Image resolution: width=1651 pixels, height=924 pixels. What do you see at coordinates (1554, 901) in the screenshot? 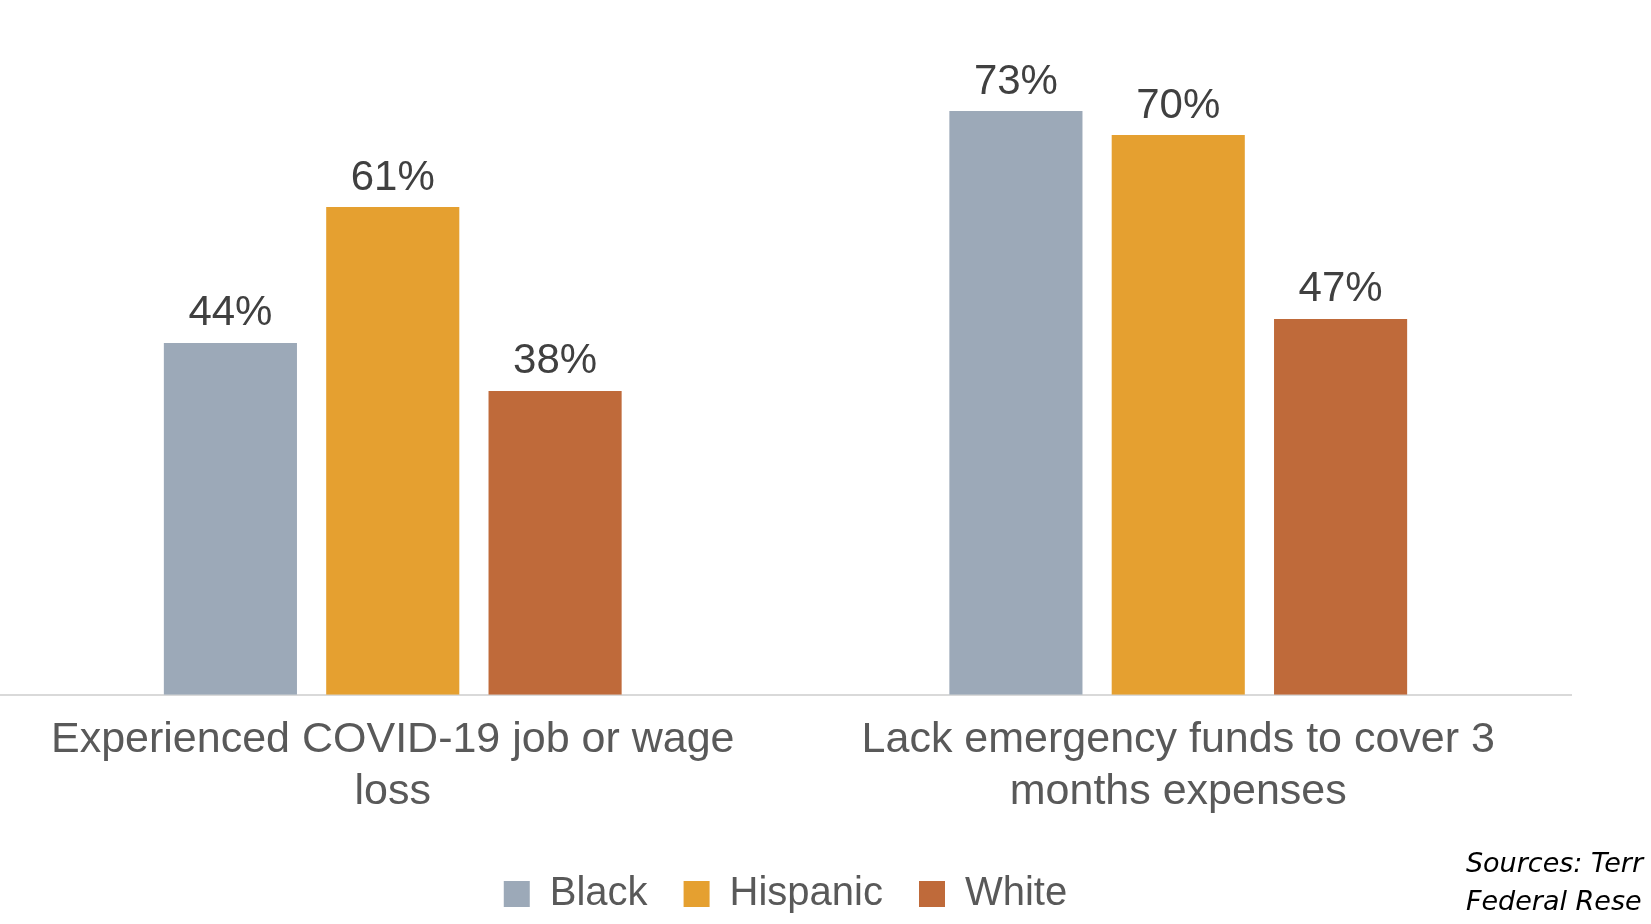
I see `text: Federal Rese` at bounding box center [1554, 901].